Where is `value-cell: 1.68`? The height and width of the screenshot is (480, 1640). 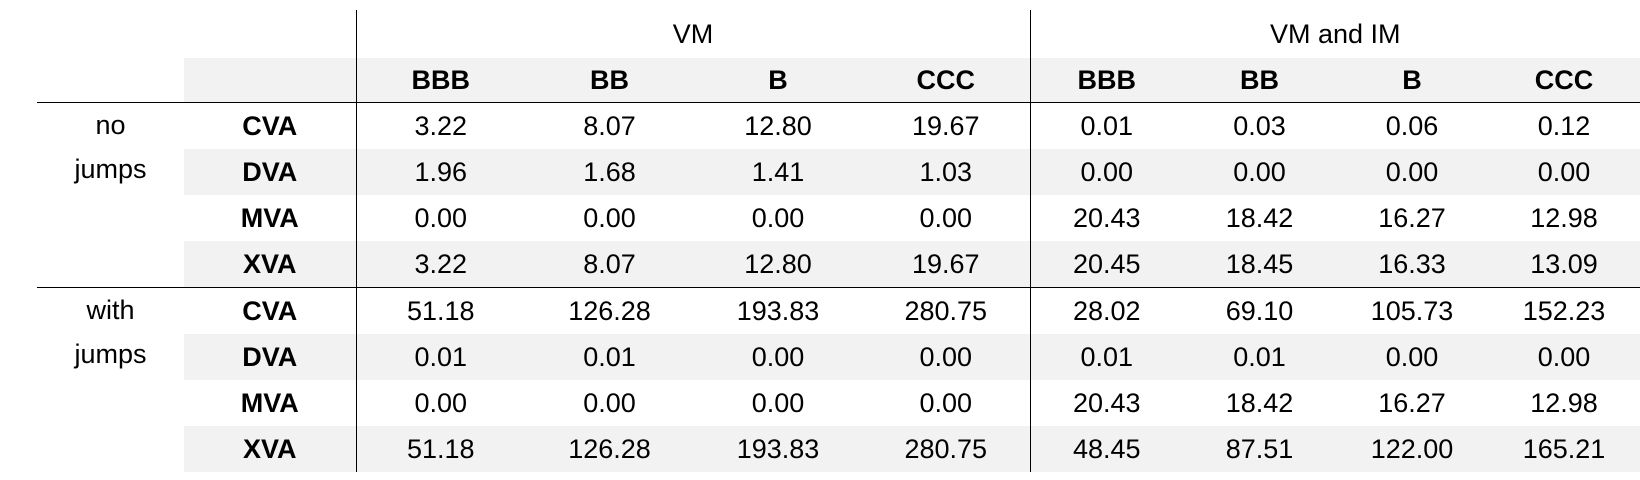
value-cell: 1.68 is located at coordinates (609, 172).